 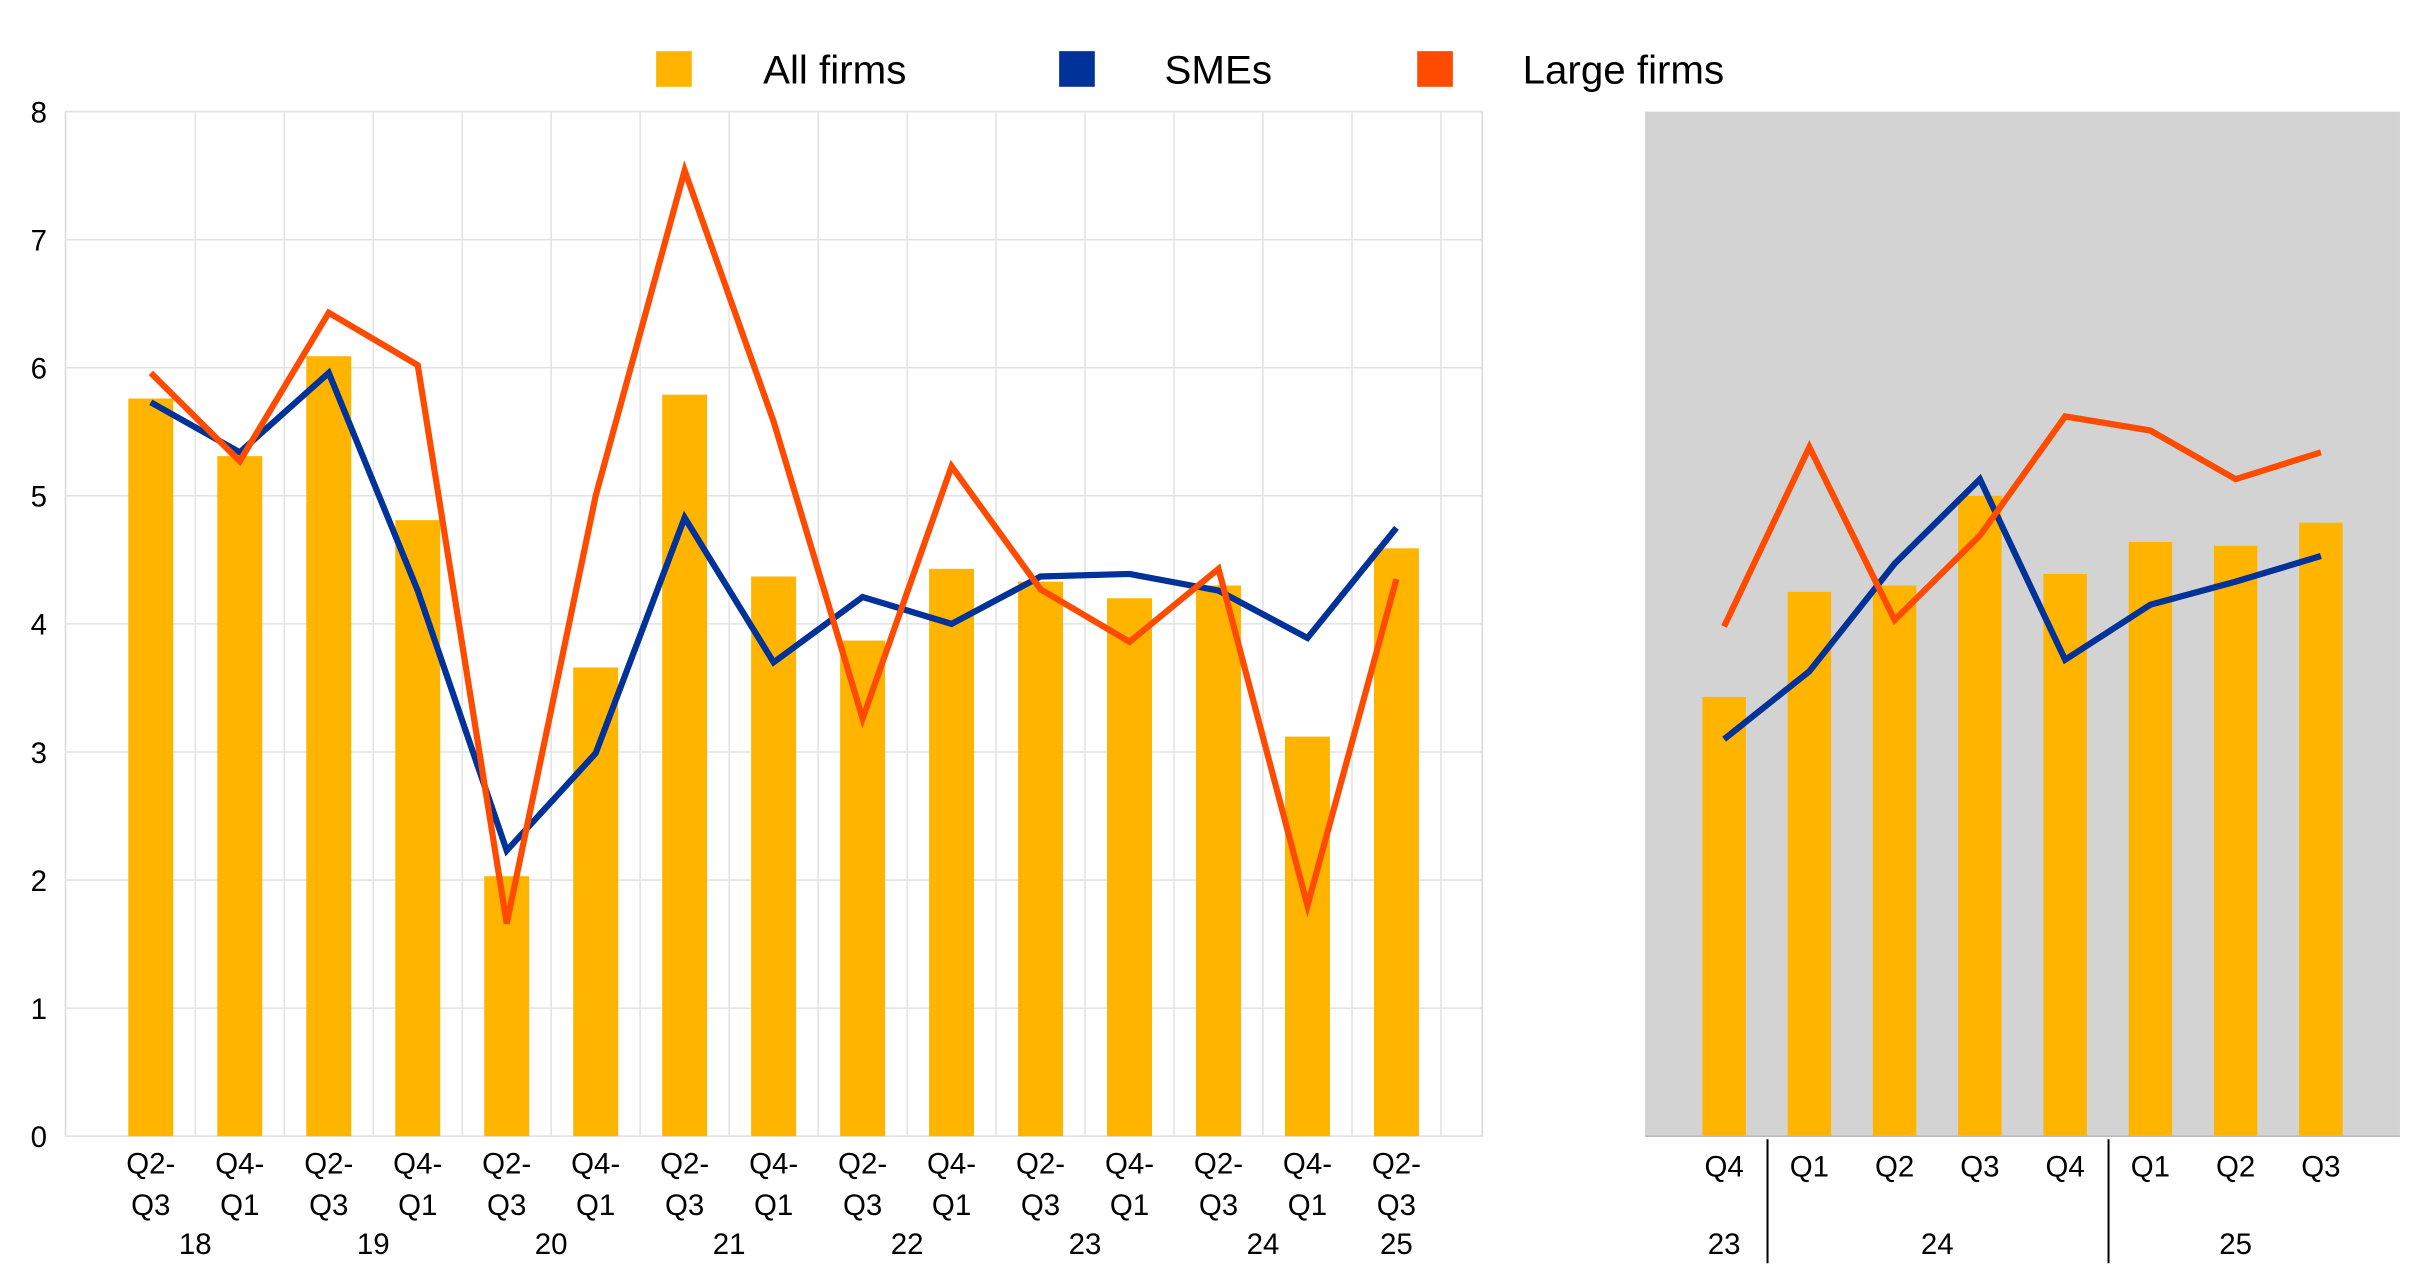 What do you see at coordinates (907, 1244) in the screenshot?
I see `x-year-label: 22` at bounding box center [907, 1244].